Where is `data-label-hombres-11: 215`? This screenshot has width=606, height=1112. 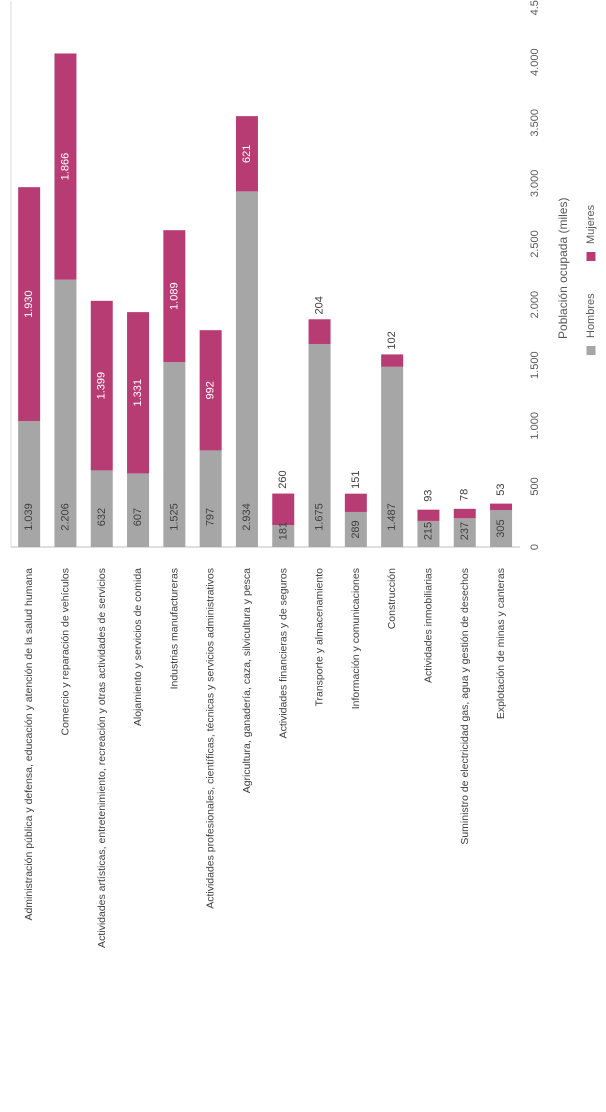
data-label-hombres-11: 215 is located at coordinates (428, 531).